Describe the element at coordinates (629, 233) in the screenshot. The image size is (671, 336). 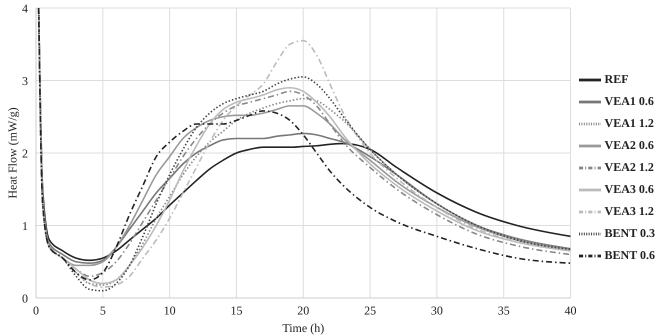
I see `legend-label: BENT 0.3` at that location.